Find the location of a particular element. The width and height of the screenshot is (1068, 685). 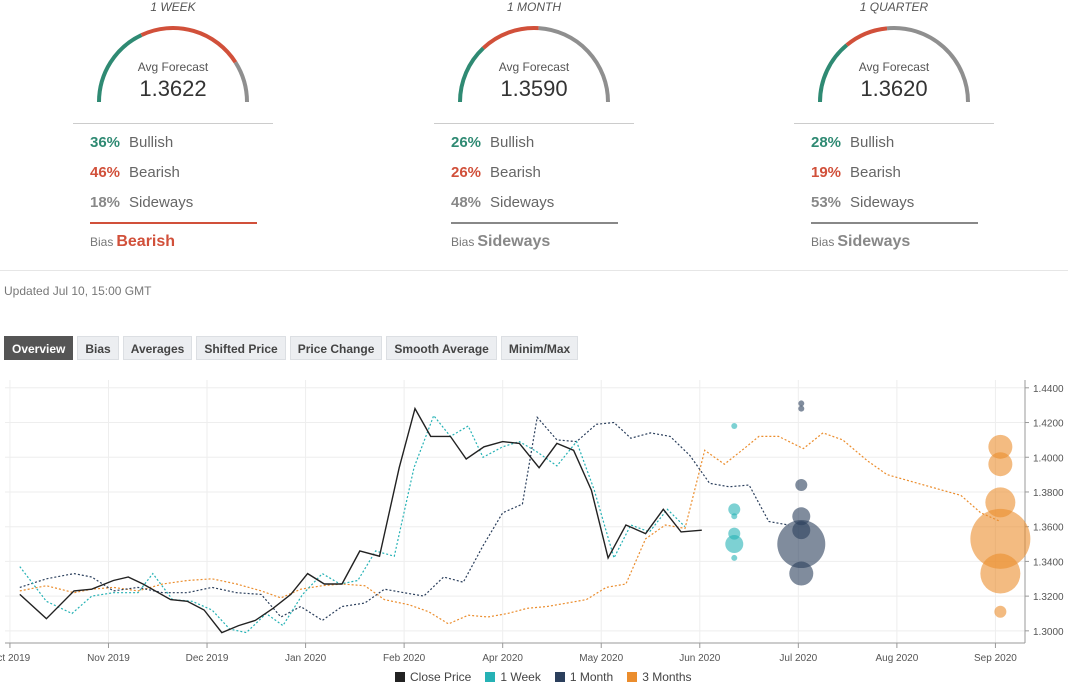

legend-label: Close Price is located at coordinates (441, 677).